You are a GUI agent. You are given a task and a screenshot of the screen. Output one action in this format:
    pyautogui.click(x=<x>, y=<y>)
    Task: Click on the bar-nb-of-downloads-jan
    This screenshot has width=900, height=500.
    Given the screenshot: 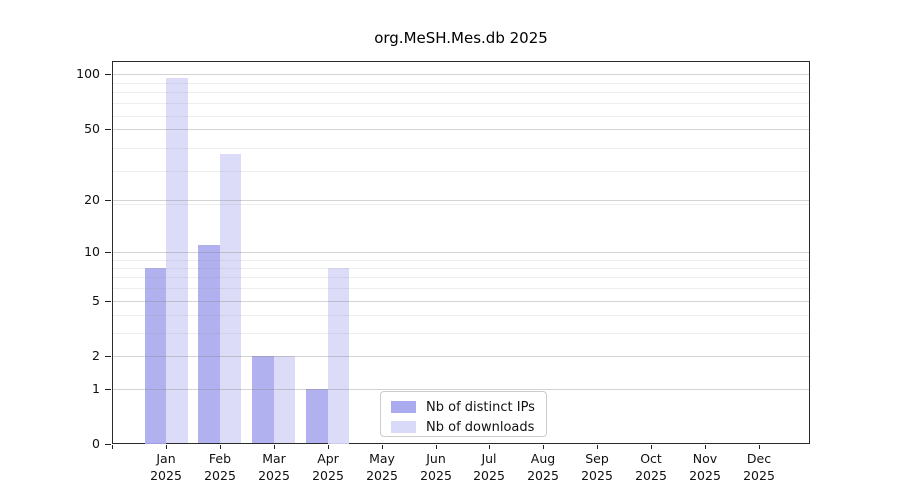 What is the action you would take?
    pyautogui.click(x=177, y=260)
    